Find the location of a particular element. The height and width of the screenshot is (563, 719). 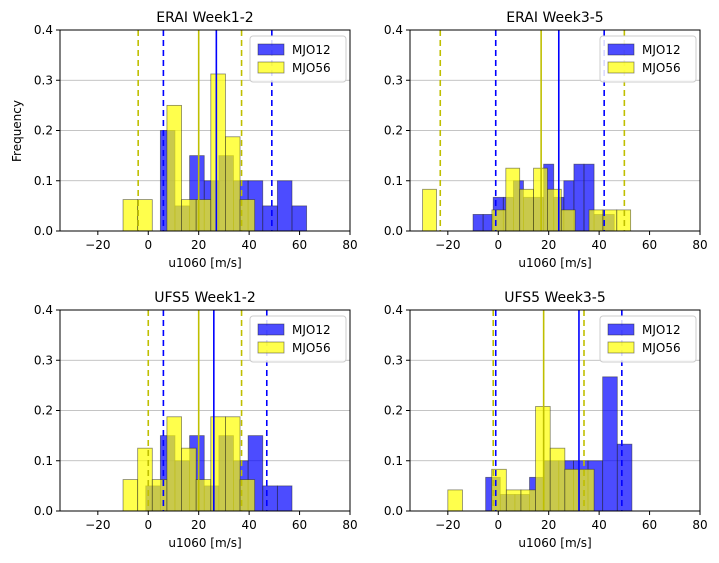

panel-title: ERAI Week3-5 is located at coordinates (554, 18).